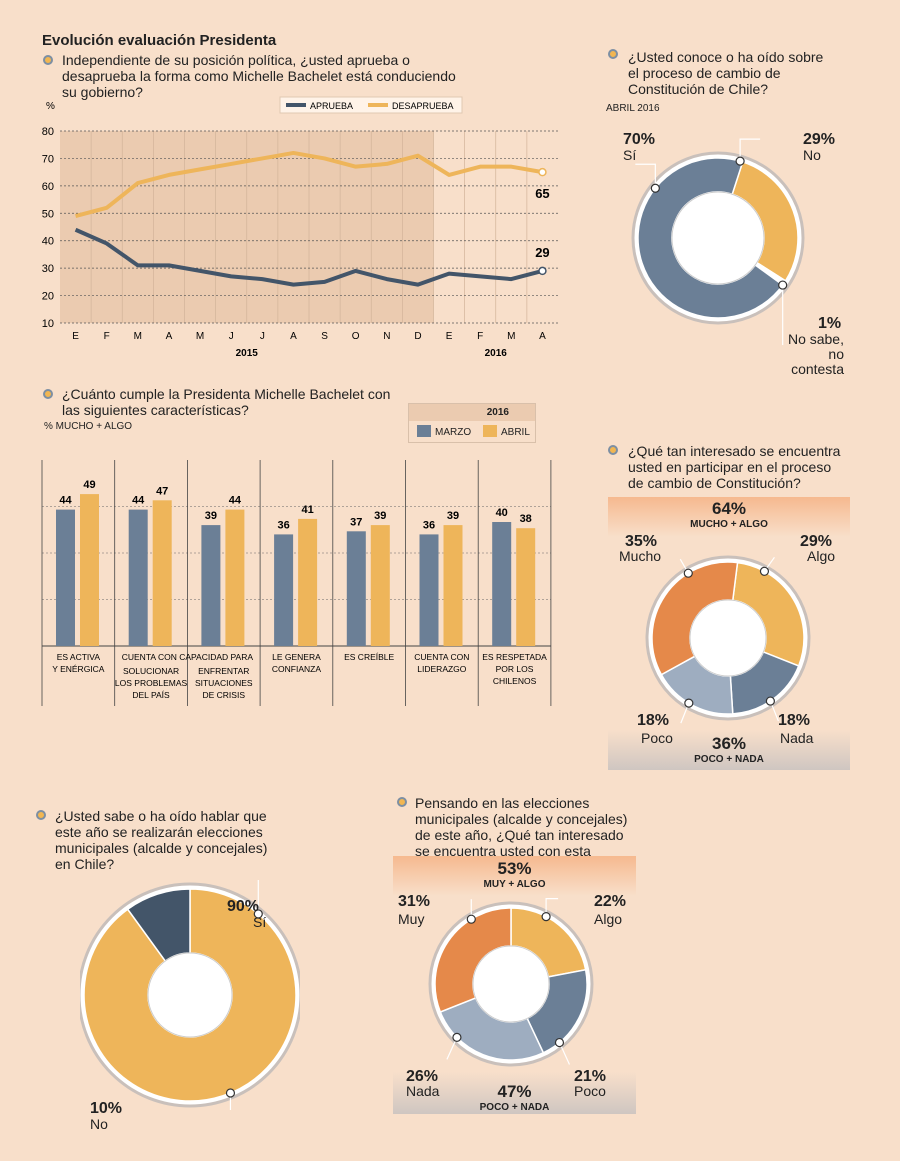 The height and width of the screenshot is (1161, 900). I want to click on page-title: Evolución evaluación Presidenta, so click(159, 40).